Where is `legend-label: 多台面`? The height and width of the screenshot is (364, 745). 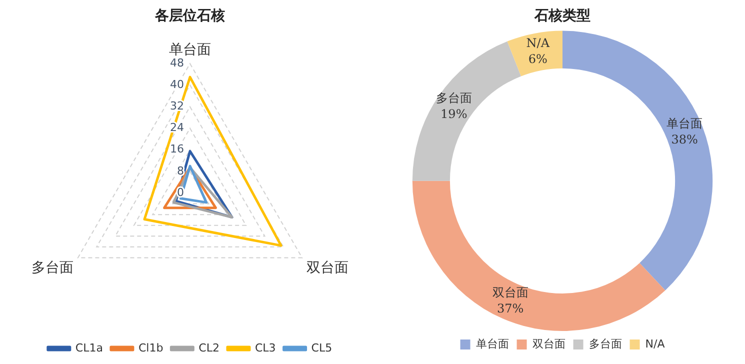 legend-label: 多台面 is located at coordinates (605, 343).